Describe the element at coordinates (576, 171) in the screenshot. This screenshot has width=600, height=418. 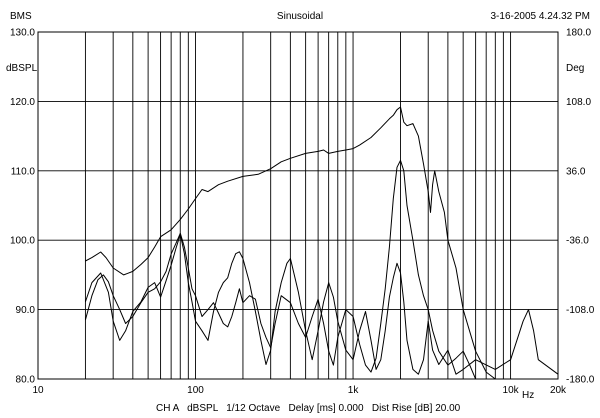
I see `y2-tick-label: 36.0` at that location.